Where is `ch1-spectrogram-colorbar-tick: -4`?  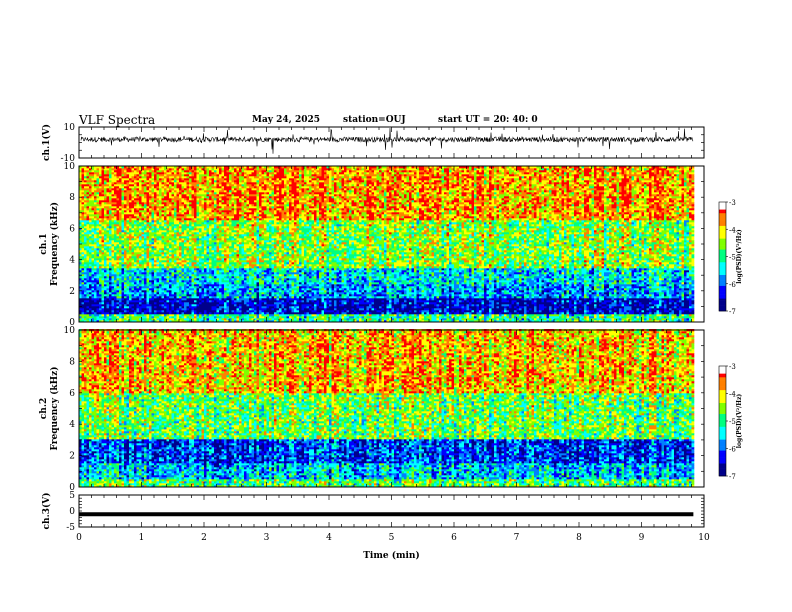 ch1-spectrogram-colorbar-tick: -4 is located at coordinates (732, 230).